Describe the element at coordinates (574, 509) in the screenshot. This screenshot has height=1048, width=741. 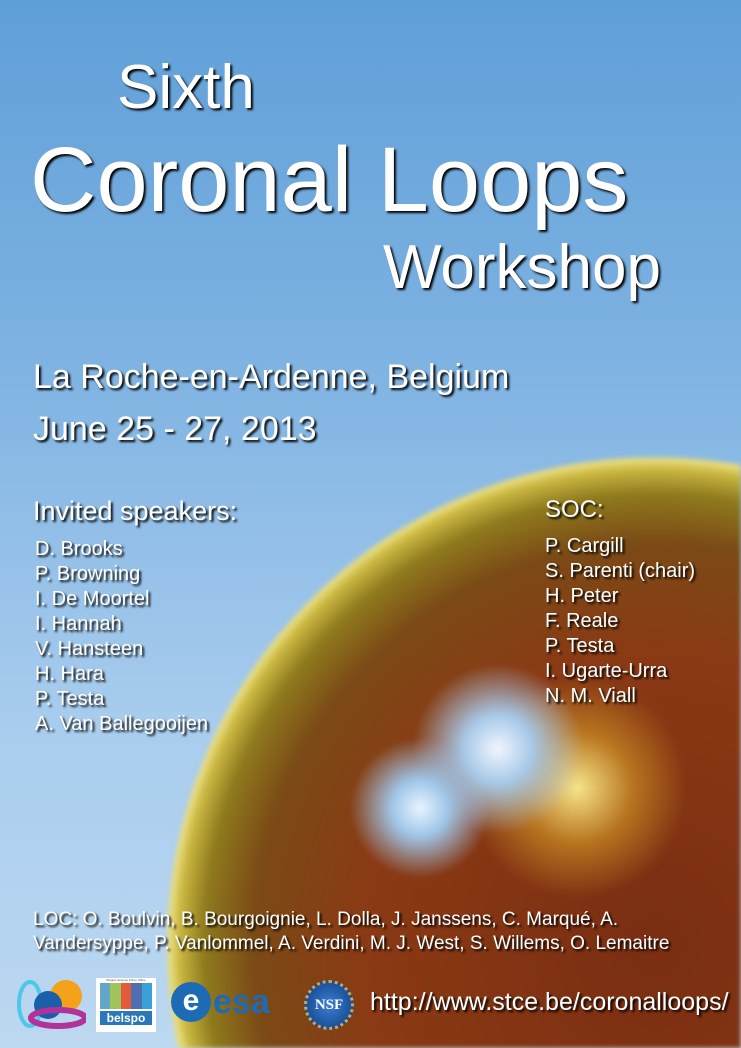
I see `soc-heading: SOC:` at that location.